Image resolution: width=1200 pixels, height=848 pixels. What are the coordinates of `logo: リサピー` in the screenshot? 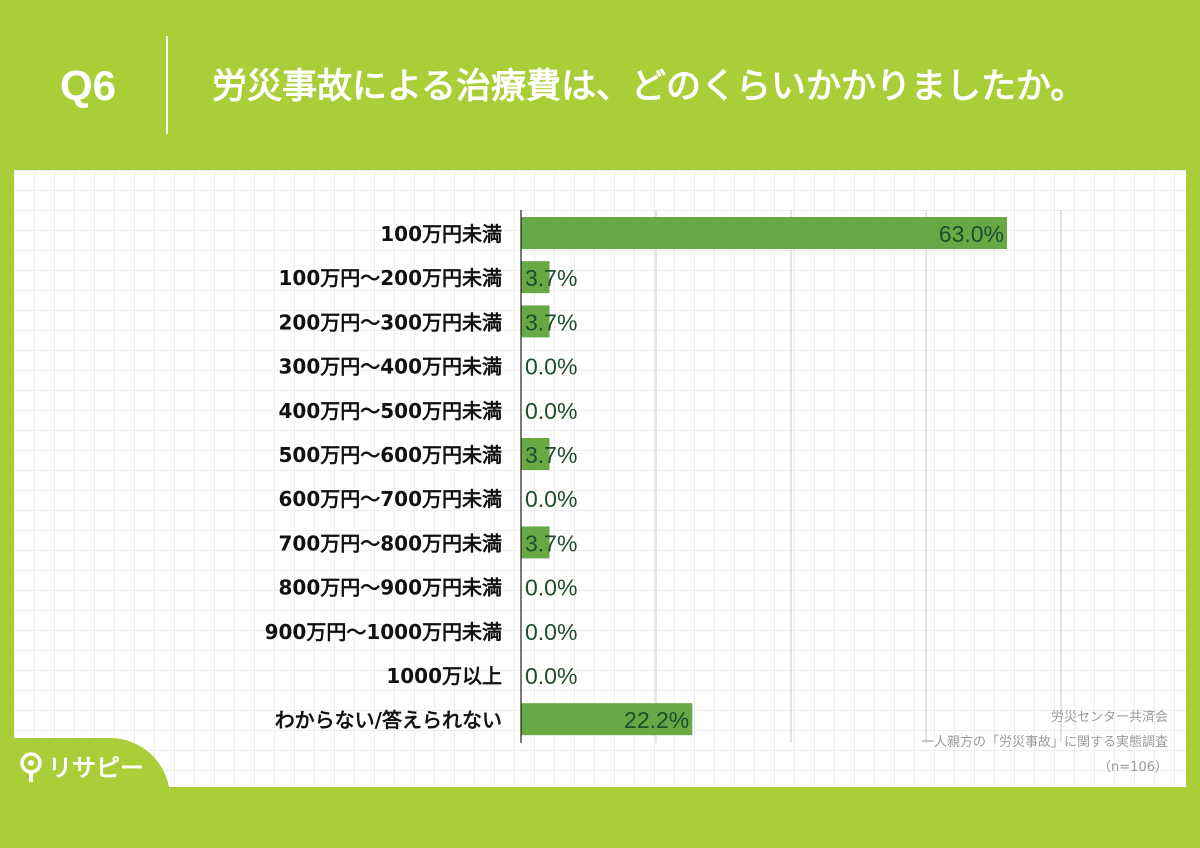 It's located at (81, 768).